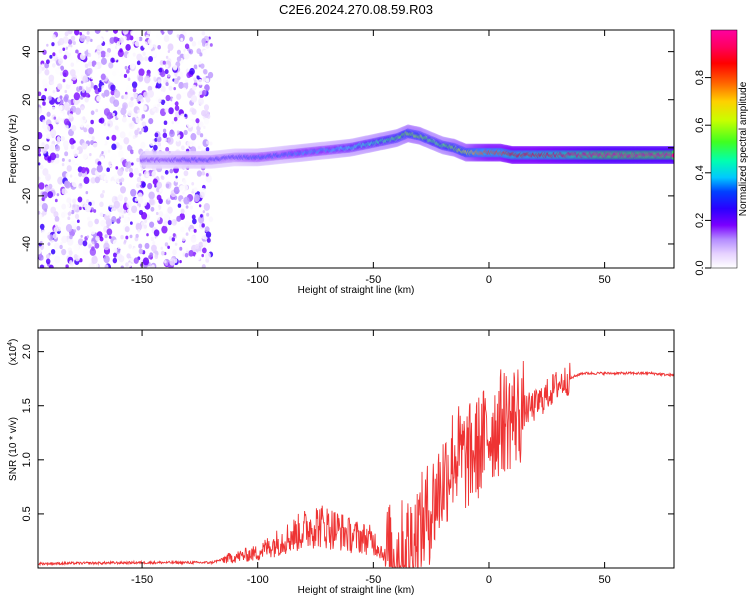 The width and height of the screenshot is (750, 600). What do you see at coordinates (604, 280) in the screenshot?
I see `spectrogram-x-tick-label: 50` at bounding box center [604, 280].